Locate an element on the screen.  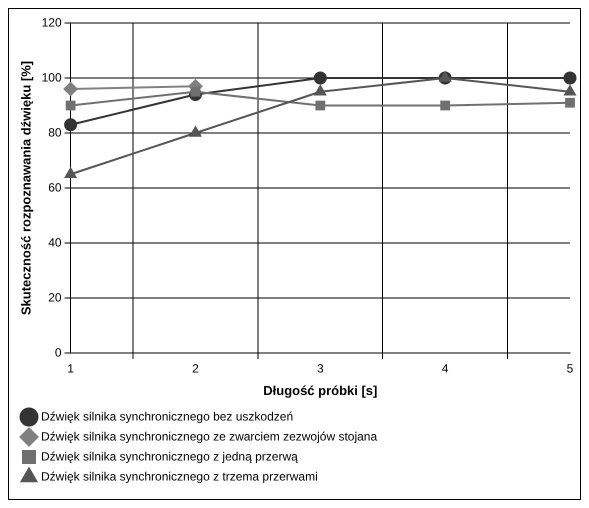
x-tick-label: 1 is located at coordinates (70, 369).